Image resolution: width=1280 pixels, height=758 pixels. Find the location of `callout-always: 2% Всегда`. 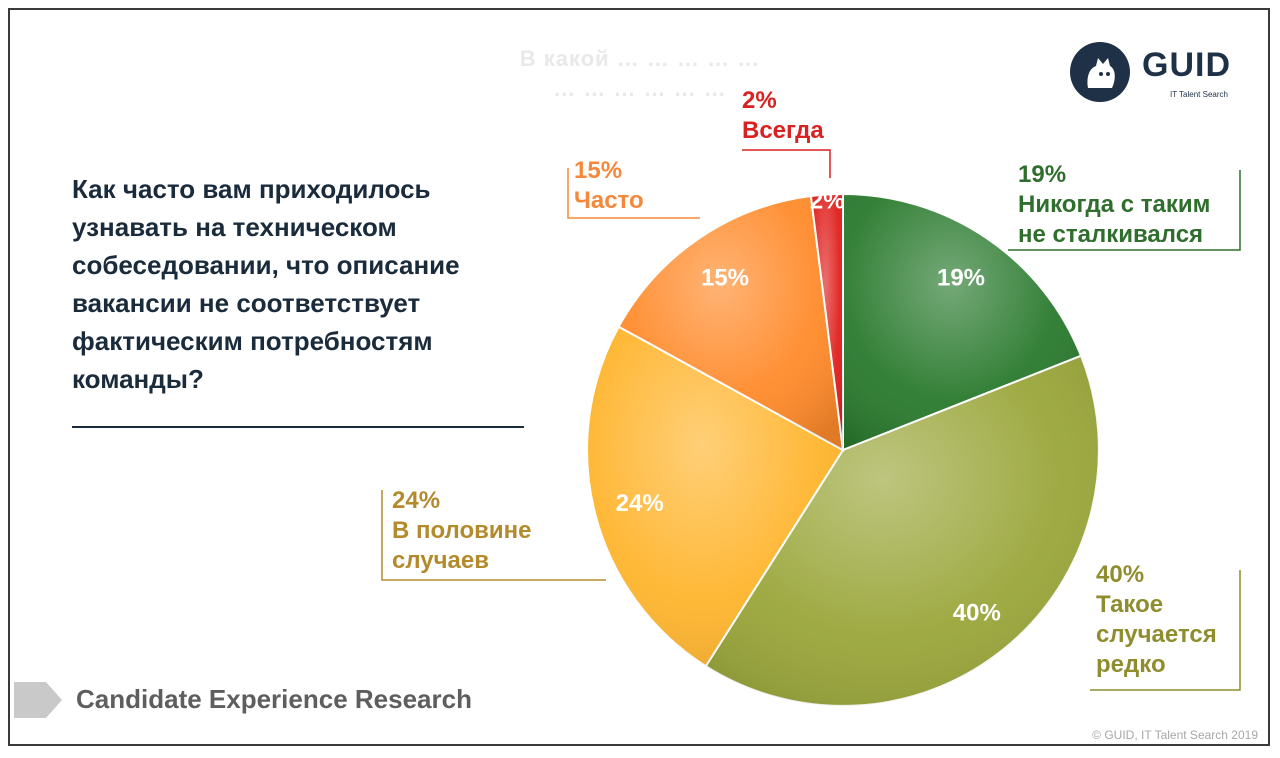

callout-always: 2% Всегда is located at coordinates (783, 116).